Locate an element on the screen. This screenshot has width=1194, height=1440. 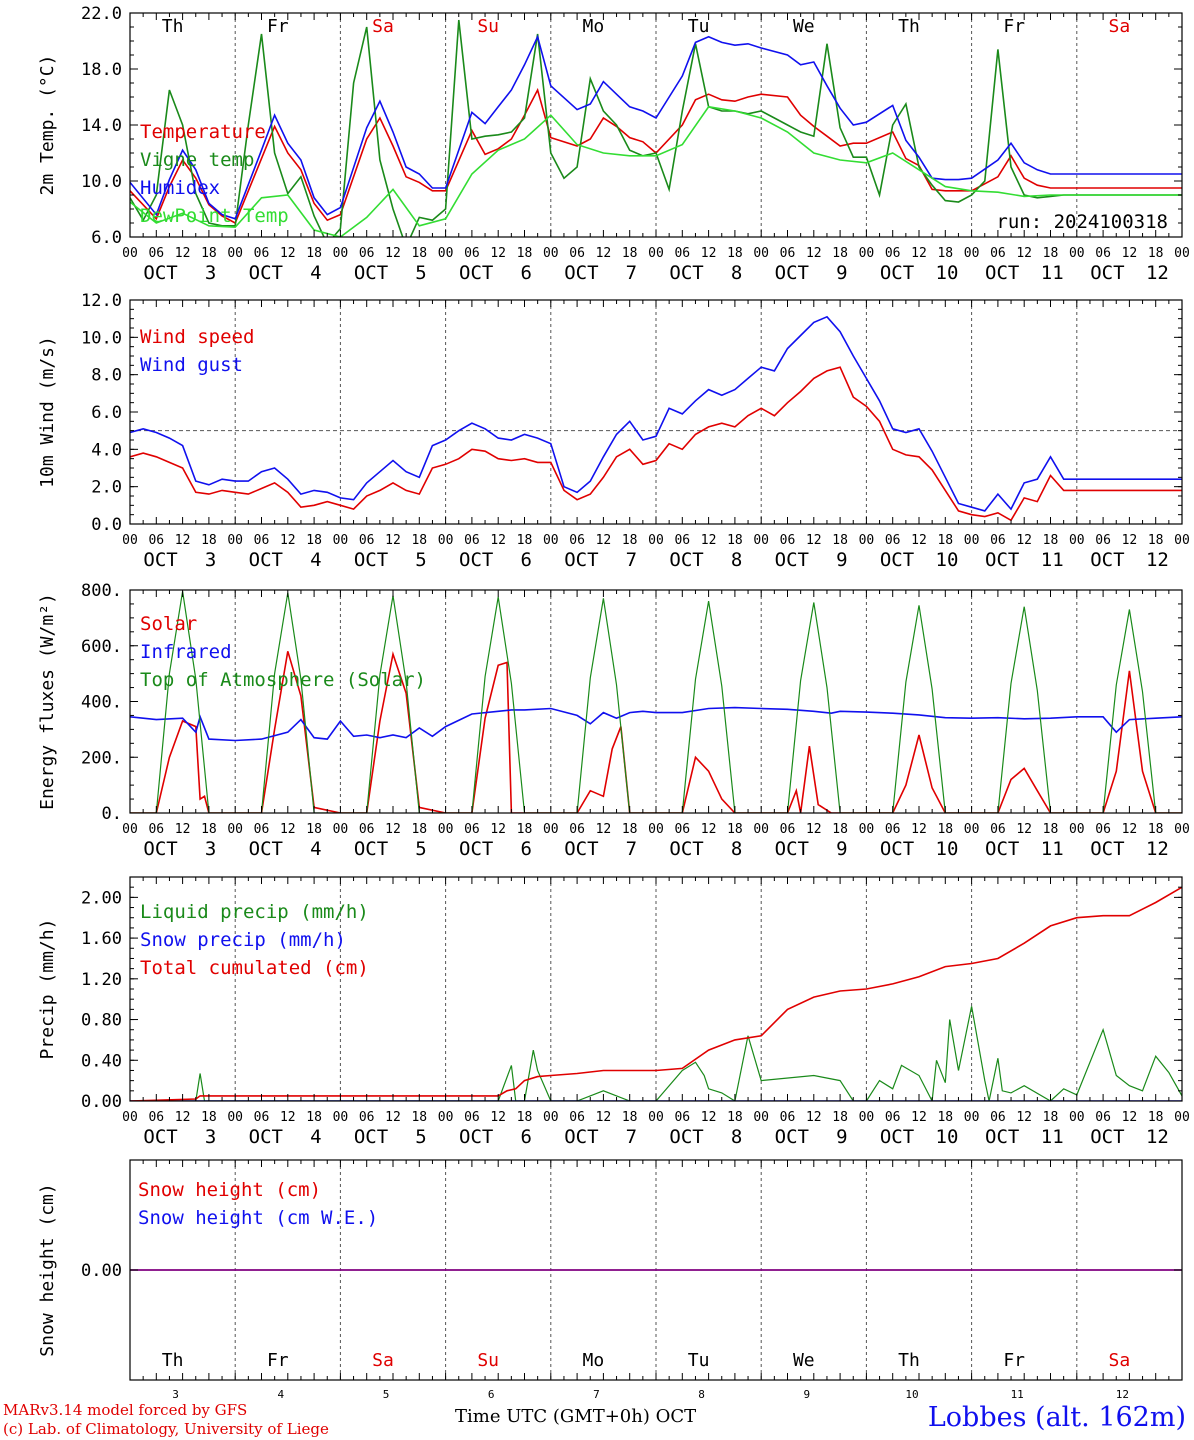
date-day-label: 4 is located at coordinates (315, 849).